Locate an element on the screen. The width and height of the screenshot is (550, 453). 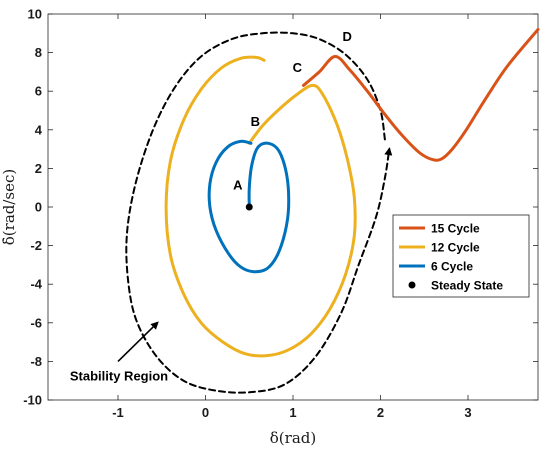
x-tick-label: 1 is located at coordinates (292, 412).